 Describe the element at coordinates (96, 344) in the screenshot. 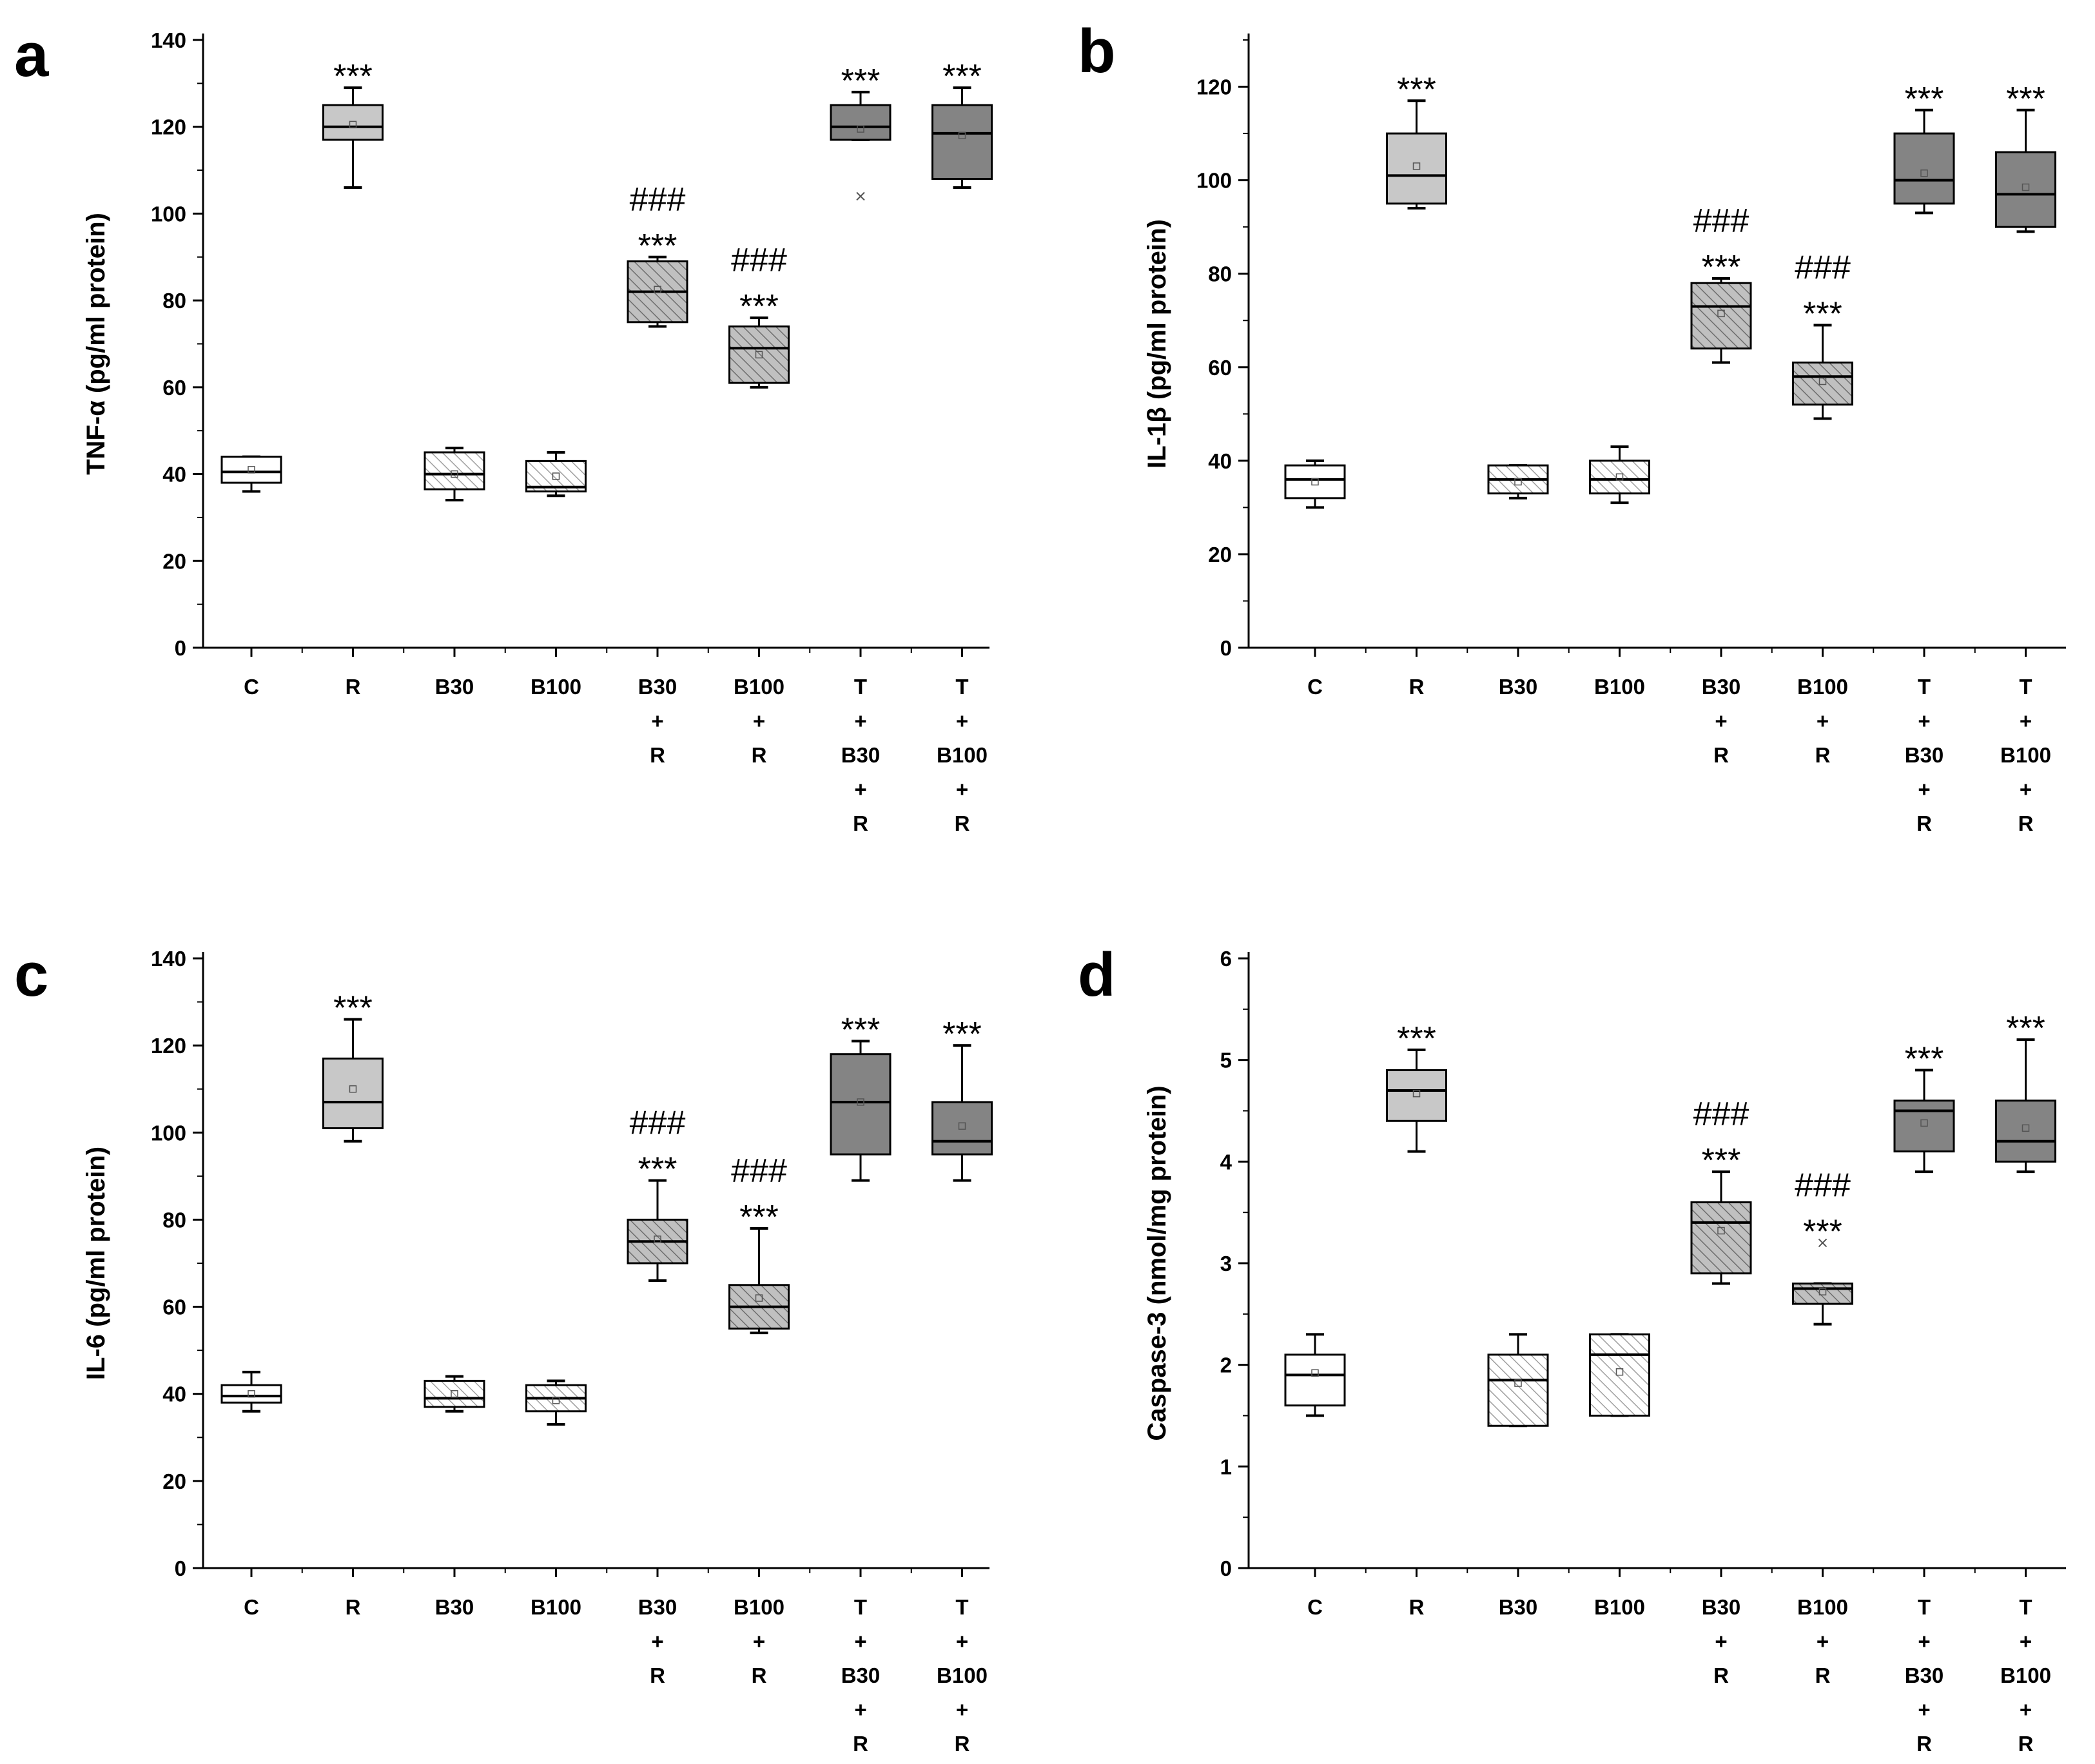

I see `y-axis-label: TNF-α (pg/ml protein)` at that location.